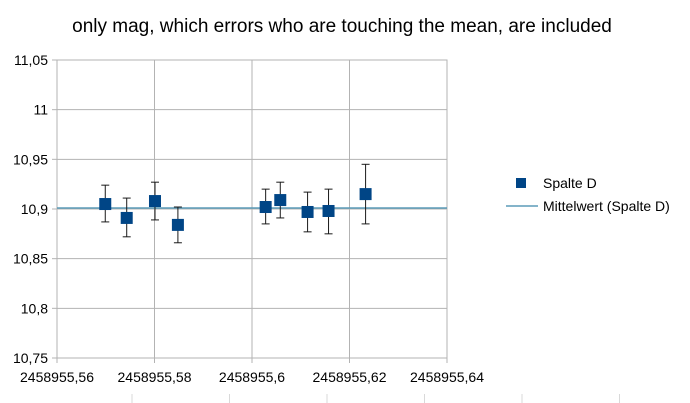  I want to click on x-tick-label: 2458955,56, so click(57, 377).